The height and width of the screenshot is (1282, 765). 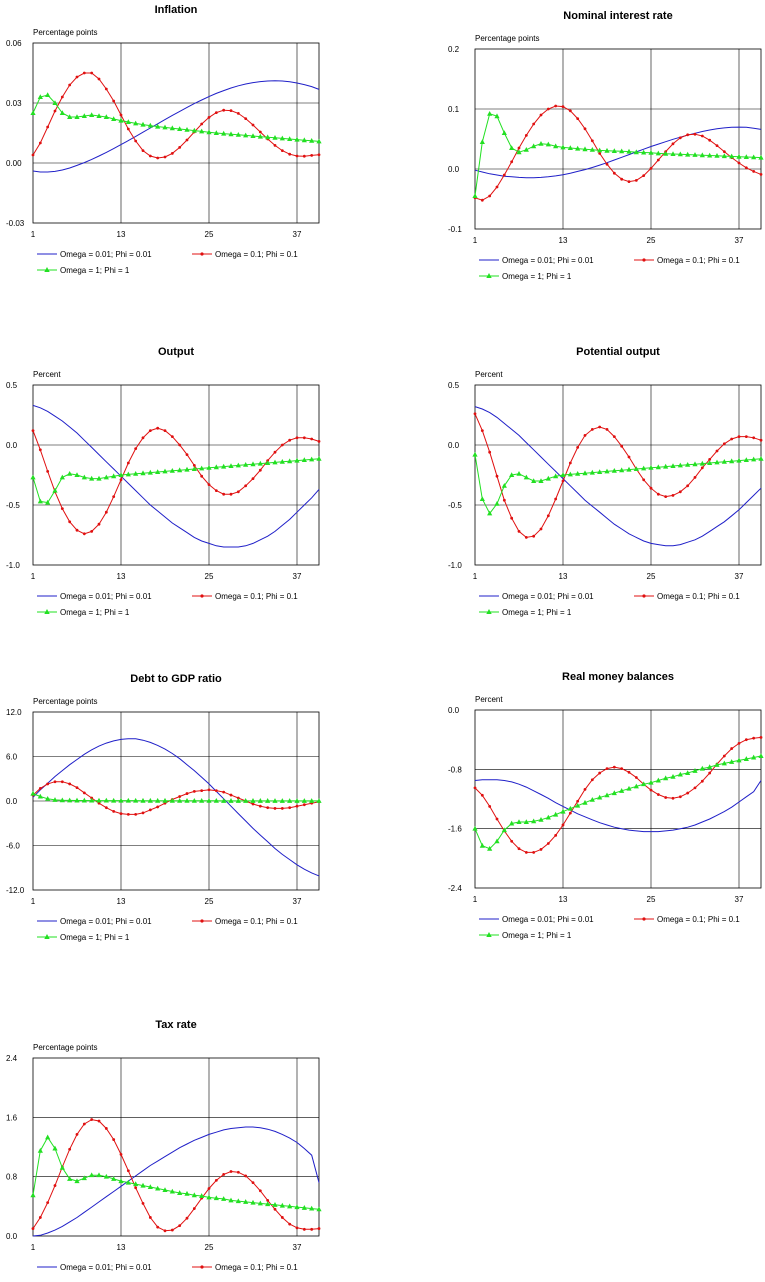 What do you see at coordinates (12, 1236) in the screenshot?
I see `y-tick-label: 0.0` at bounding box center [12, 1236].